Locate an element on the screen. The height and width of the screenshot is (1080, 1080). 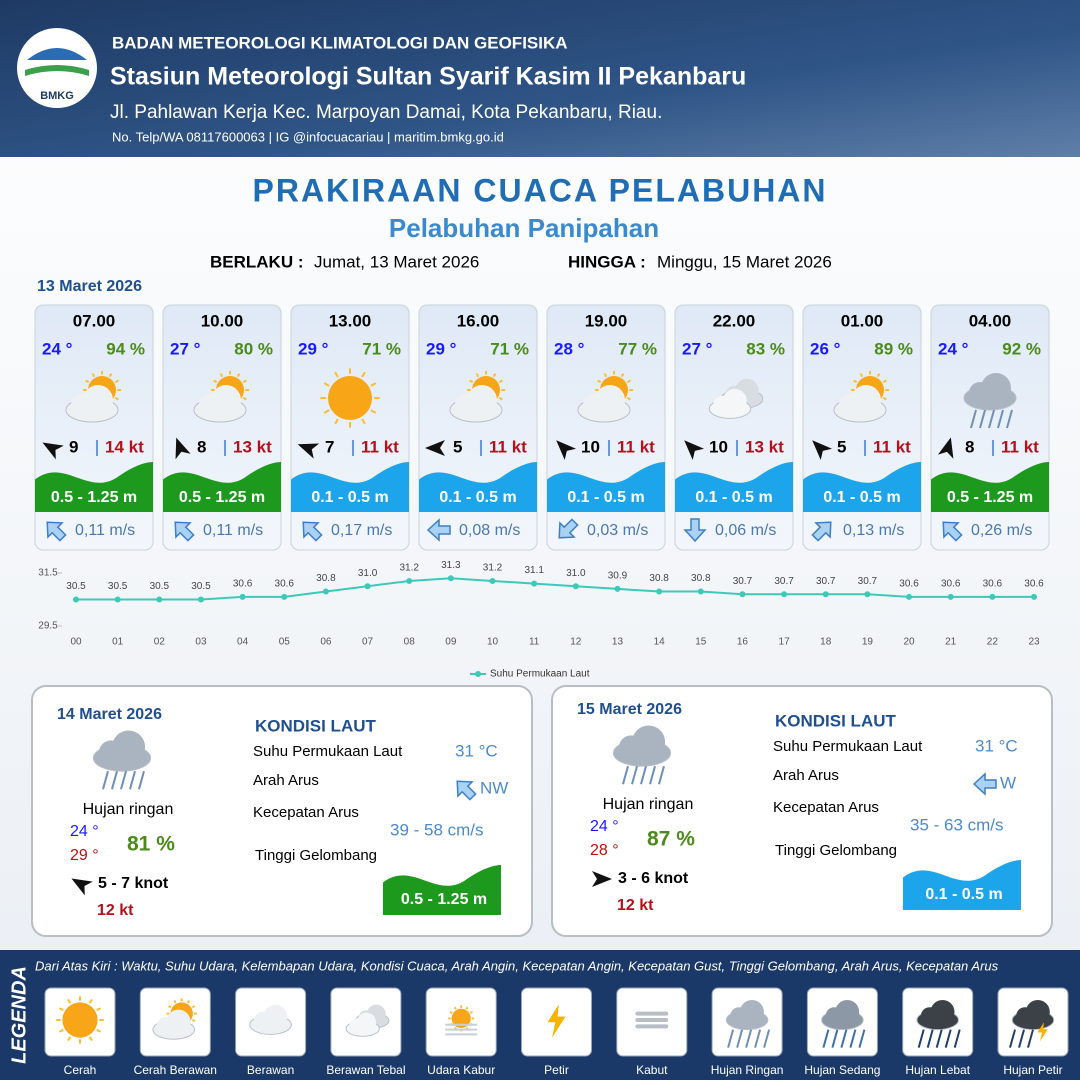
humidity: 81 % is located at coordinates (151, 844).